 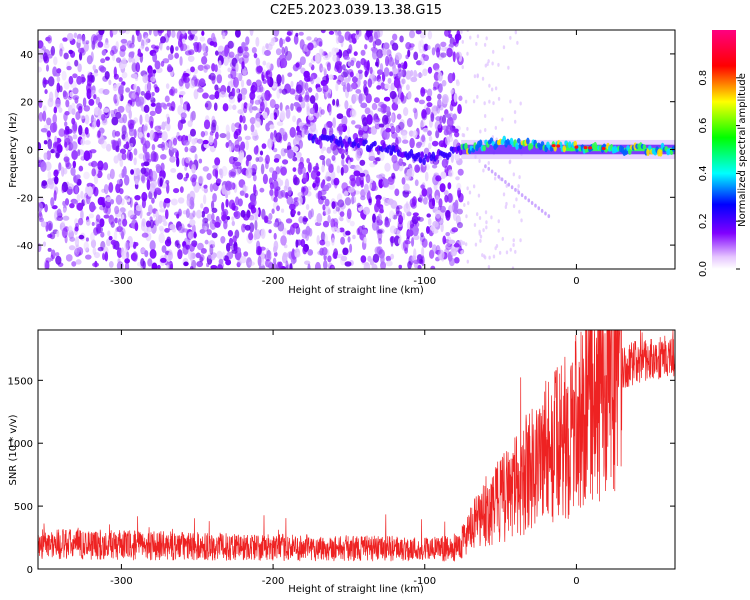 What do you see at coordinates (26, 103) in the screenshot?
I see `spectrogram-ytick-label: 20` at bounding box center [26, 103].